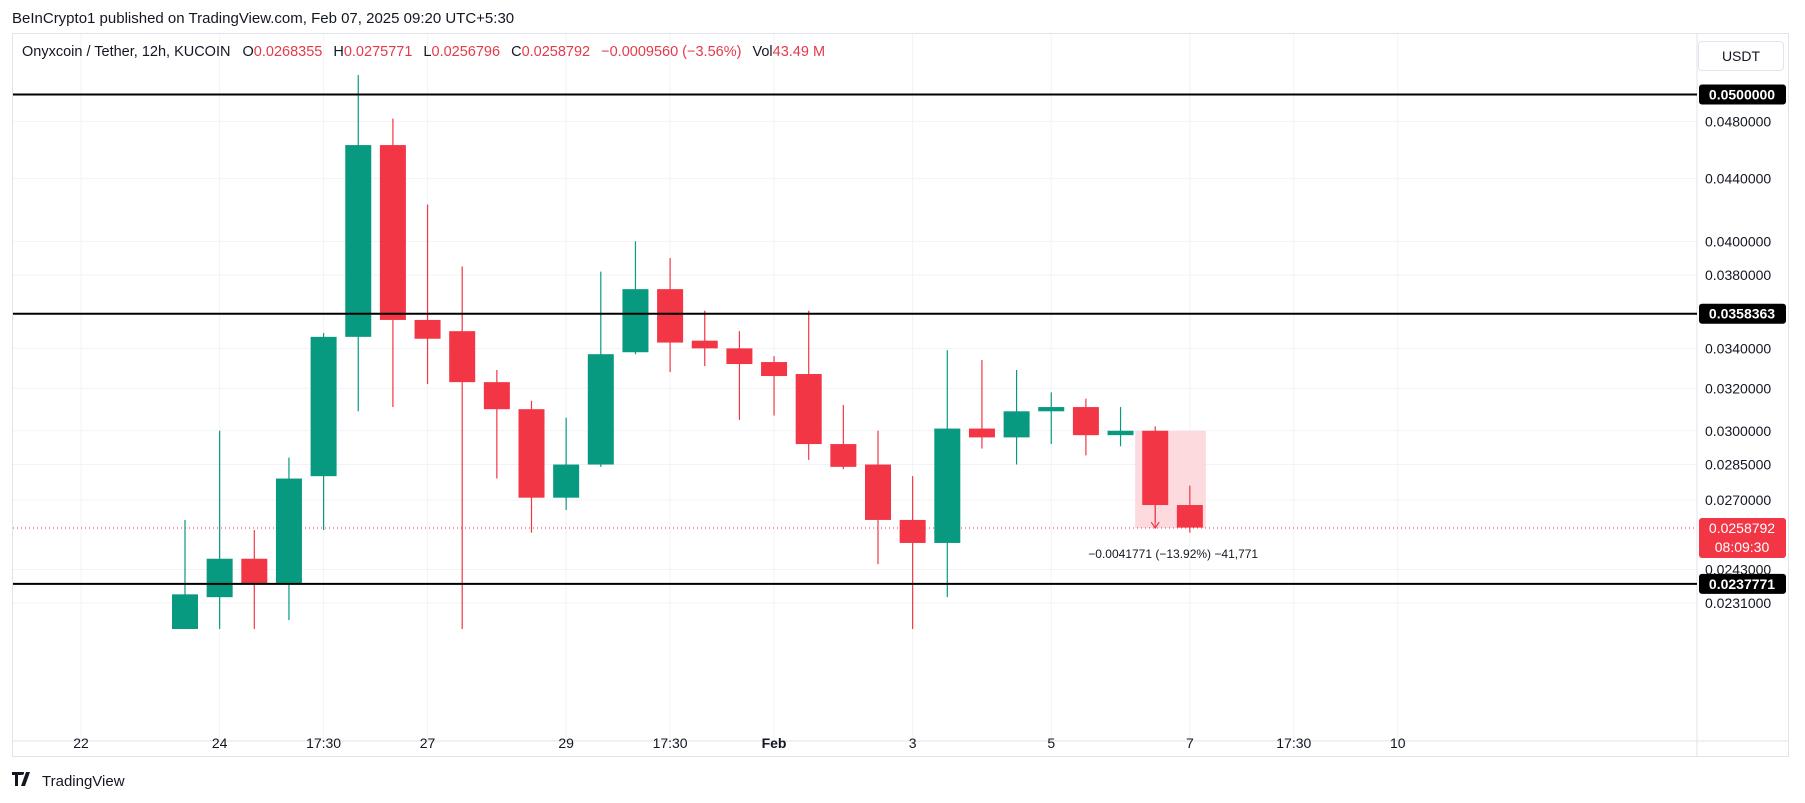 This screenshot has height=803, width=1805. Describe the element at coordinates (1742, 547) in the screenshot. I see `bar-countdown-label: 08:09:30` at that location.